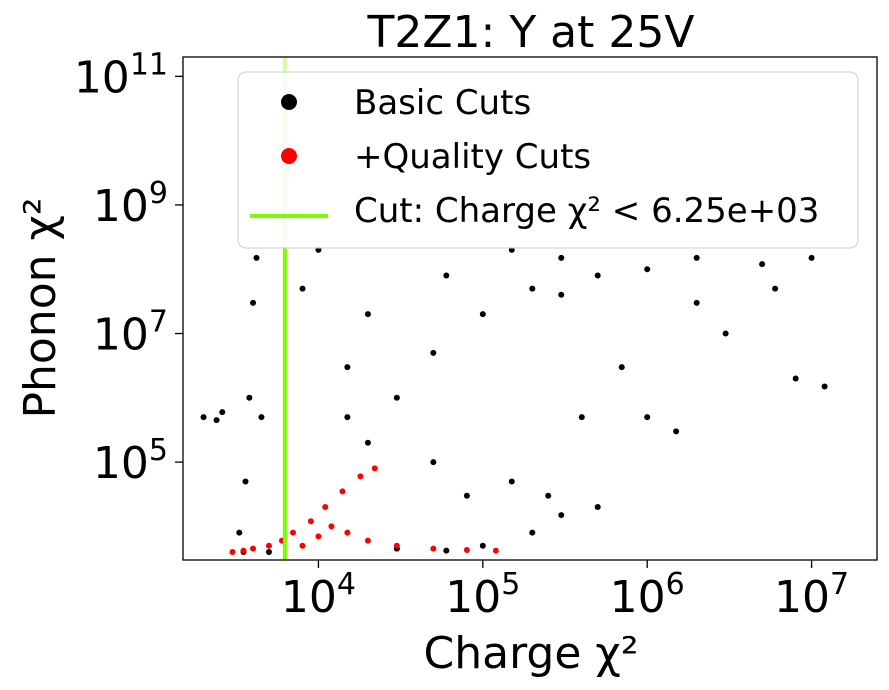  I want to click on legend-label: +Quality Cuts, so click(472, 157).